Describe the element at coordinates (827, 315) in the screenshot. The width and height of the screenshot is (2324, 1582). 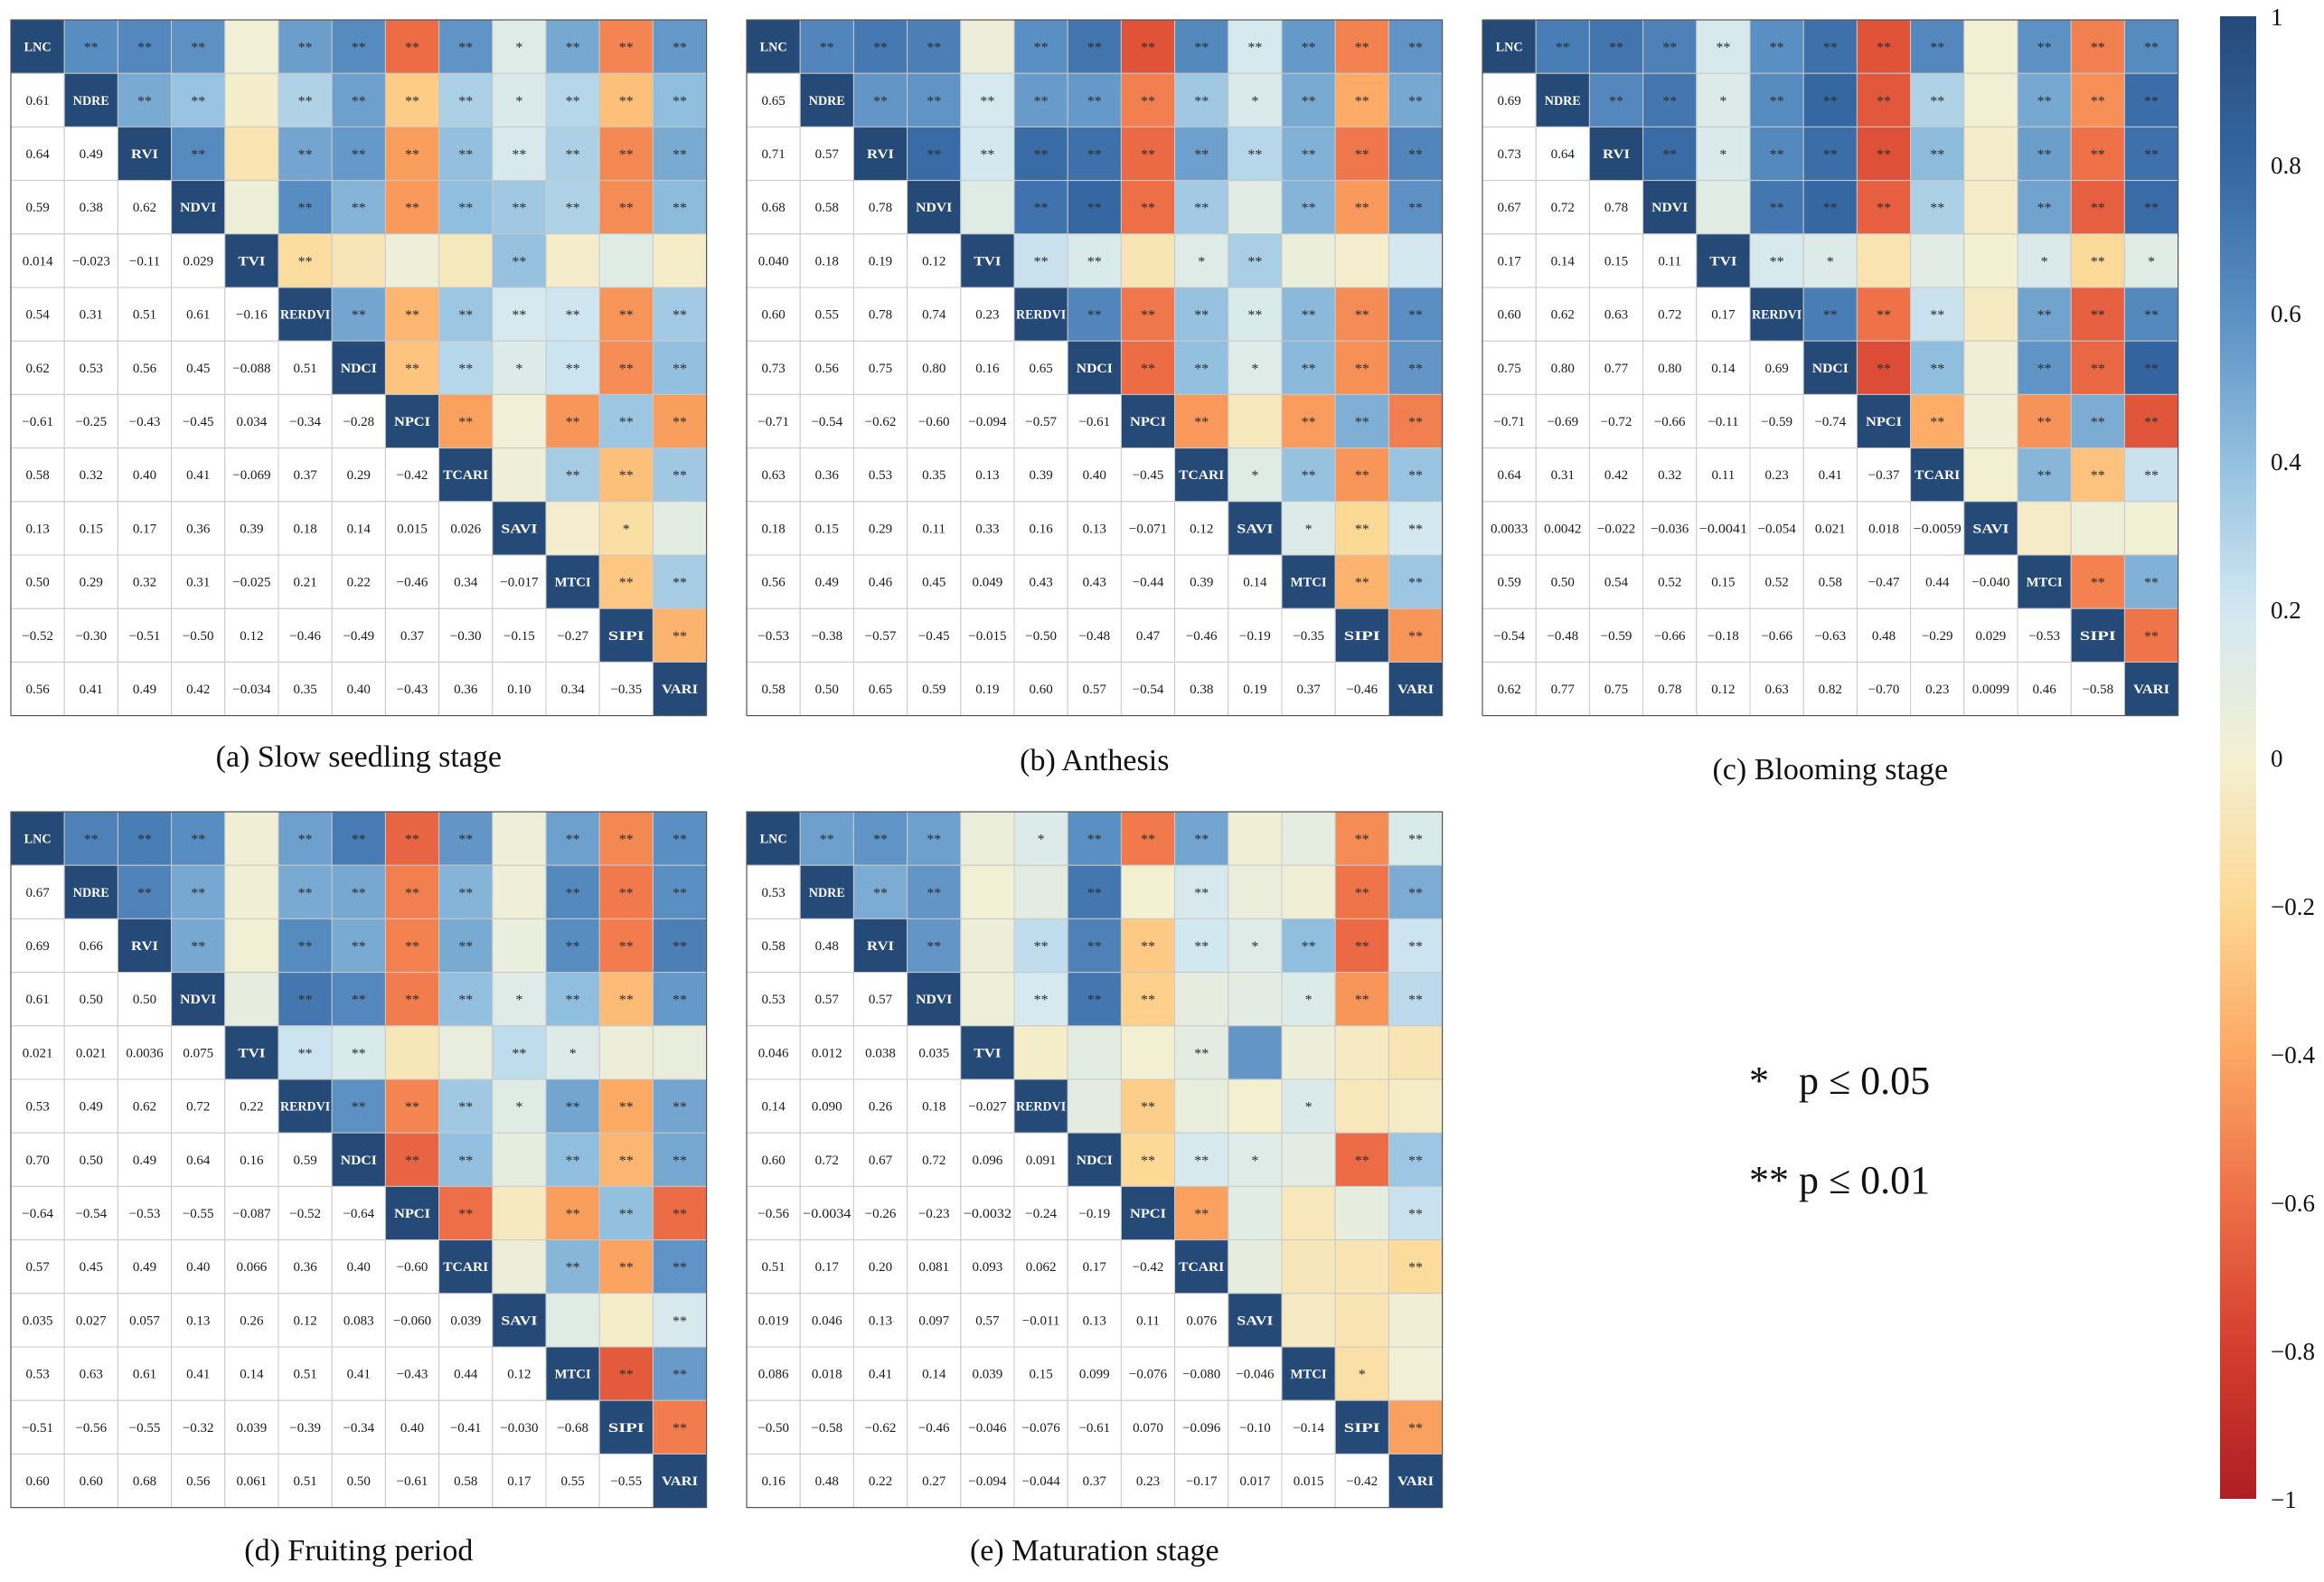
I see `correlation-value: 0.55` at that location.